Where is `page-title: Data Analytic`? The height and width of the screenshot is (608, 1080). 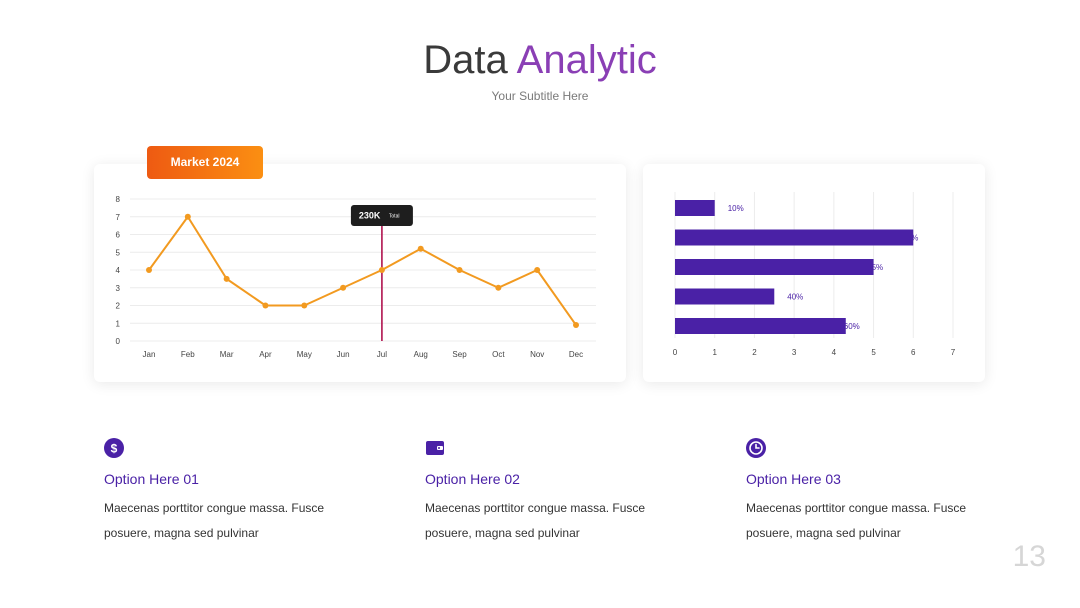
page-title: Data Analytic is located at coordinates (540, 60).